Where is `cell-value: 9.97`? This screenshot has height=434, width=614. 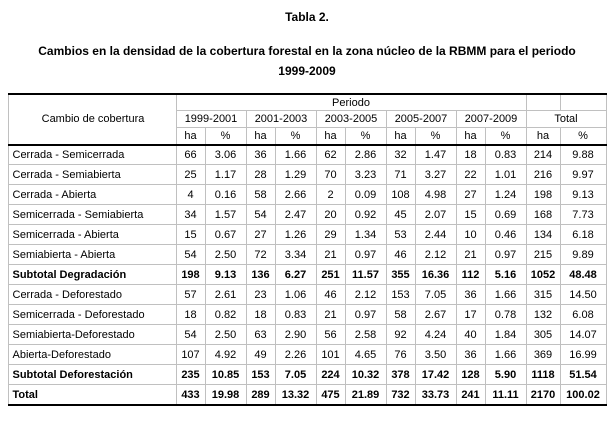
cell-value: 9.97 is located at coordinates (583, 175).